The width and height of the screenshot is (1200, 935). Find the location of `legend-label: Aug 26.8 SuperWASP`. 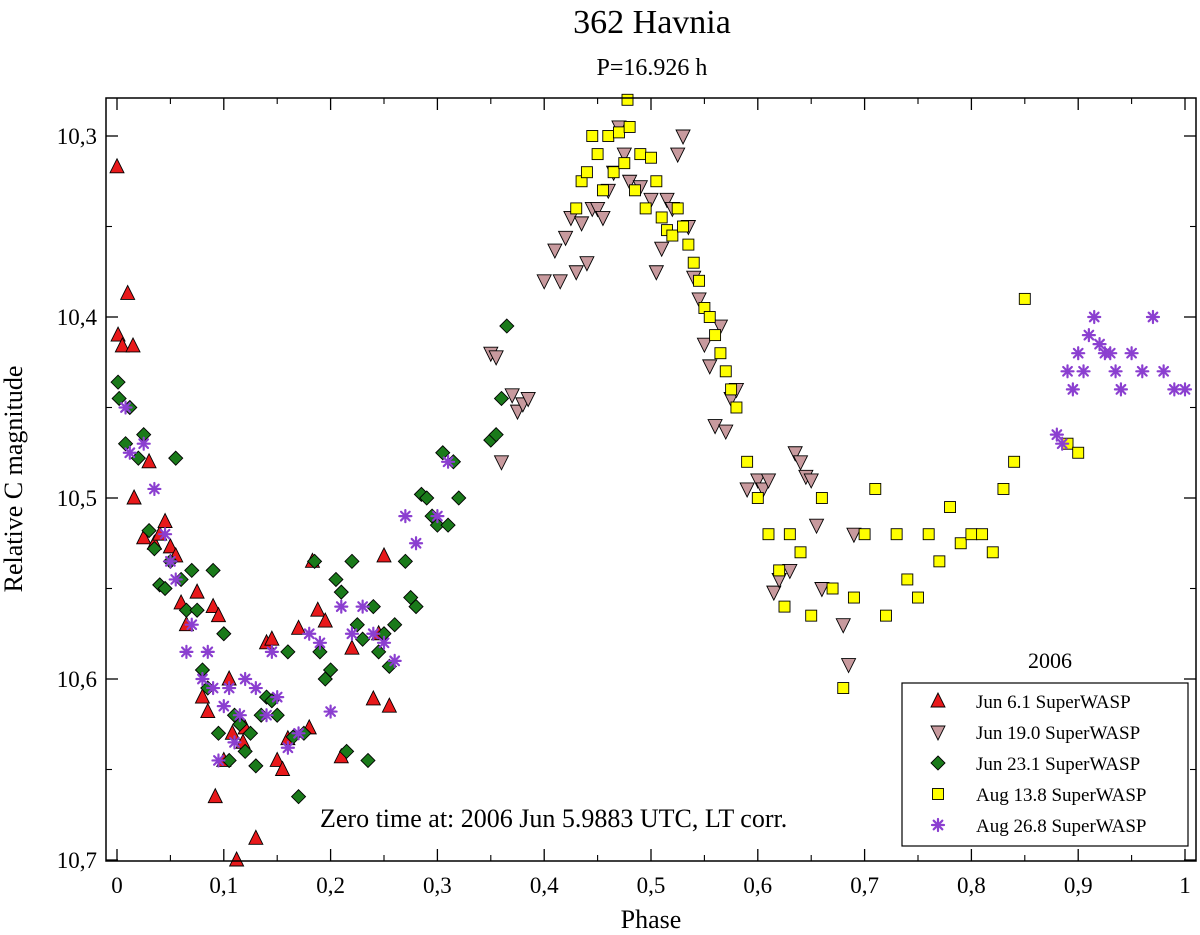

legend-label: Aug 26.8 SuperWASP is located at coordinates (1061, 826).